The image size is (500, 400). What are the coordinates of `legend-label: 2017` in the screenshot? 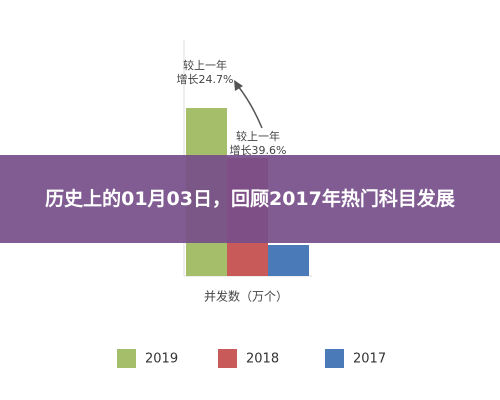 It's located at (369, 359).